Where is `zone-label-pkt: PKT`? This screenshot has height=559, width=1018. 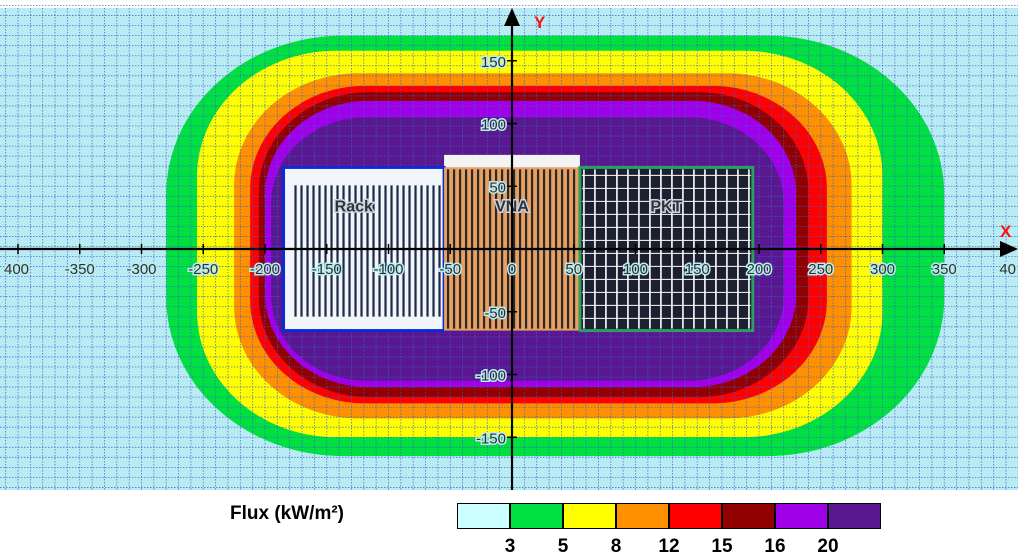 zone-label-pkt: PKT is located at coordinates (666, 206).